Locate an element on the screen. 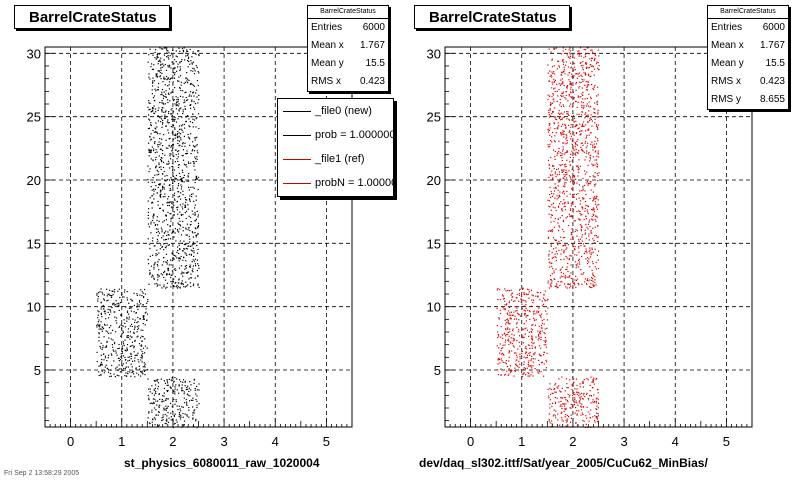  stats-value: 0.423 is located at coordinates (372, 81).